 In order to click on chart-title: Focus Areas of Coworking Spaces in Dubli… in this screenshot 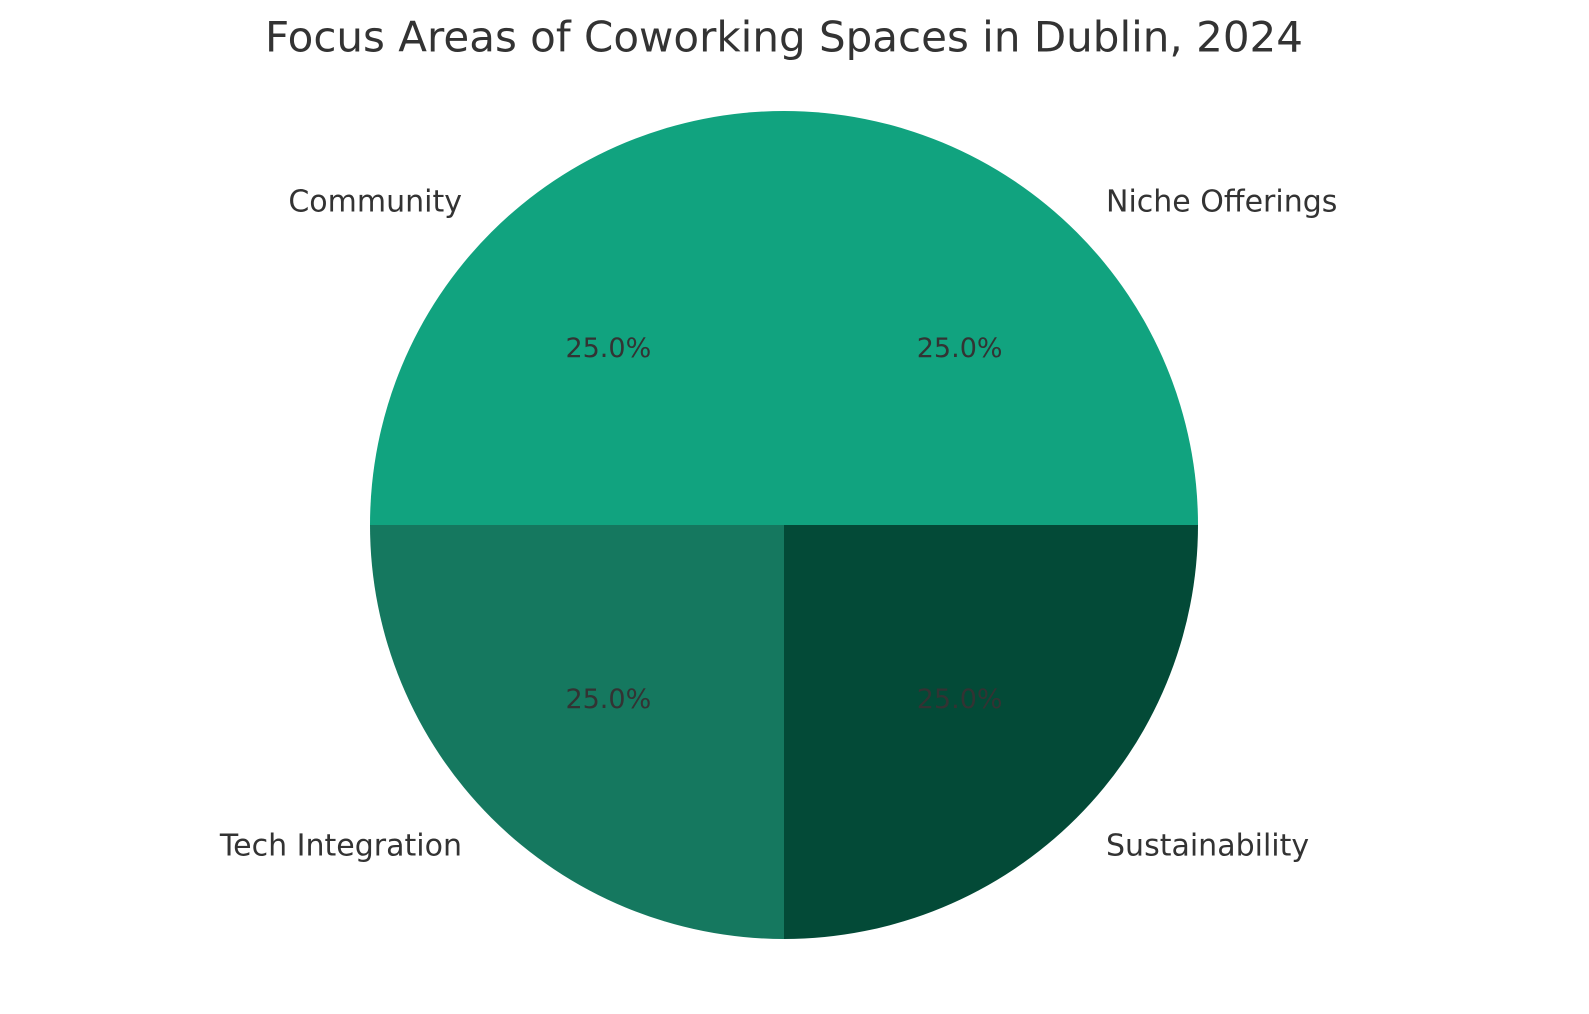, I will do `click(784, 37)`.